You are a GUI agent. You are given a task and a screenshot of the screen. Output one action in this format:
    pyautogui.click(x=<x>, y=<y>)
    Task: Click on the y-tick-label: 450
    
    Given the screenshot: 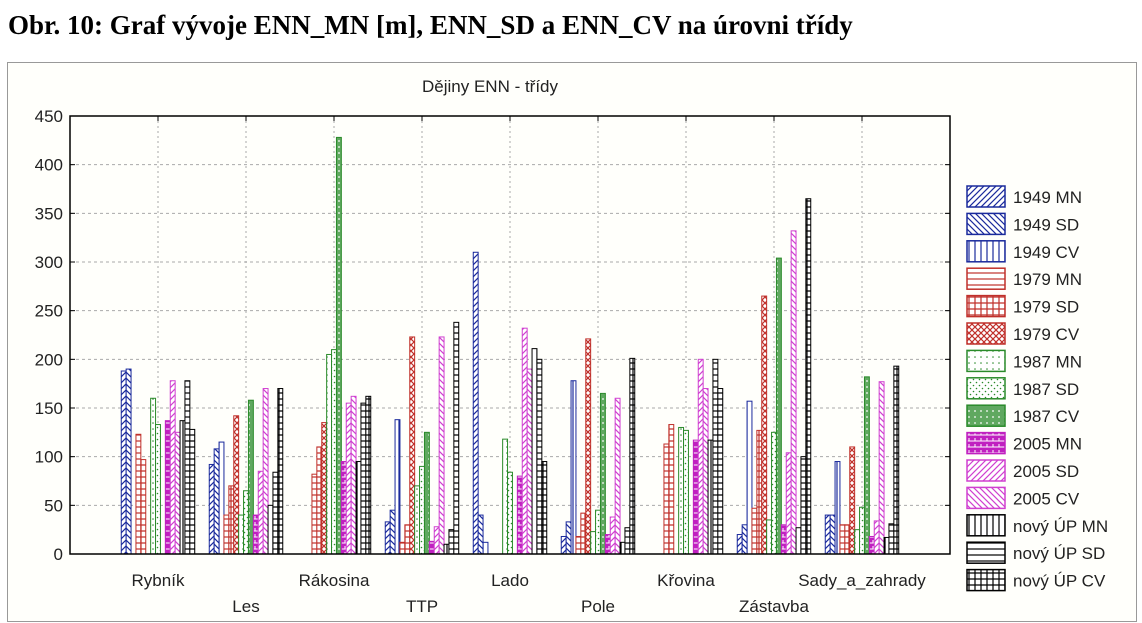 What is the action you would take?
    pyautogui.click(x=49, y=116)
    